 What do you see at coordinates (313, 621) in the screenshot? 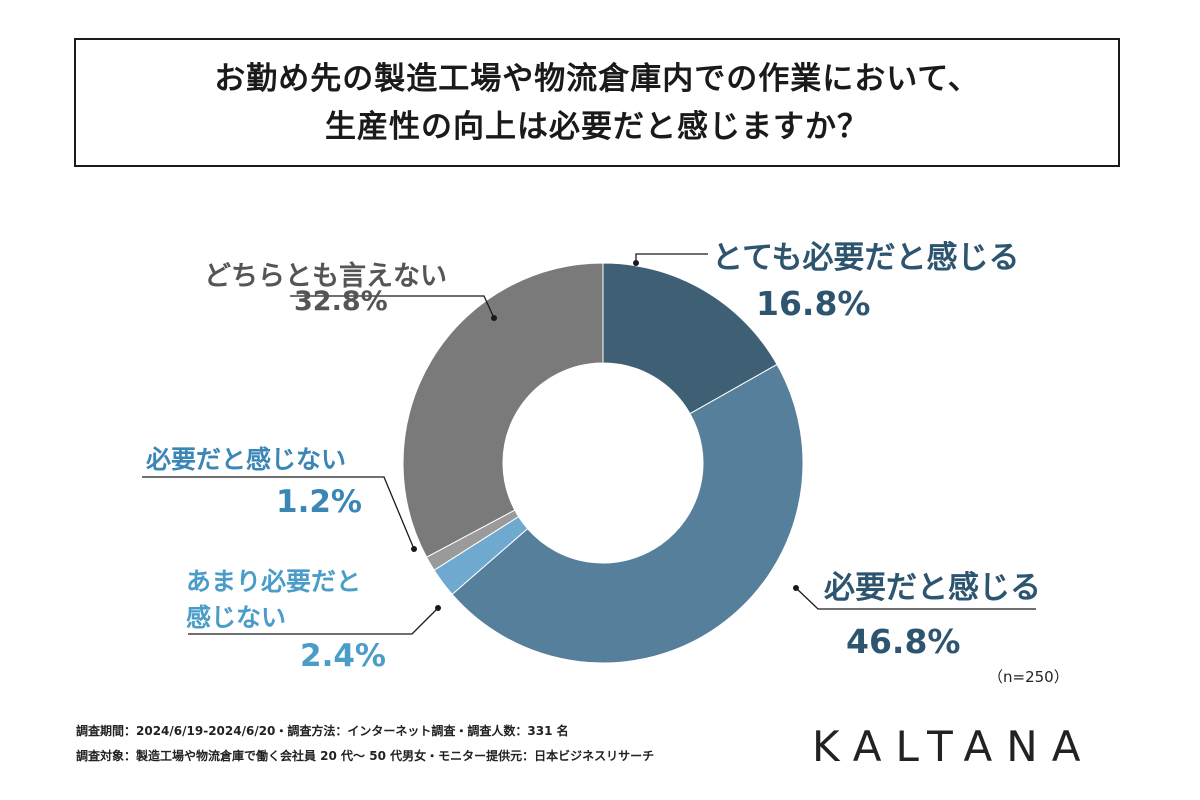
I see `leader-line-not-very-necessary` at bounding box center [313, 621].